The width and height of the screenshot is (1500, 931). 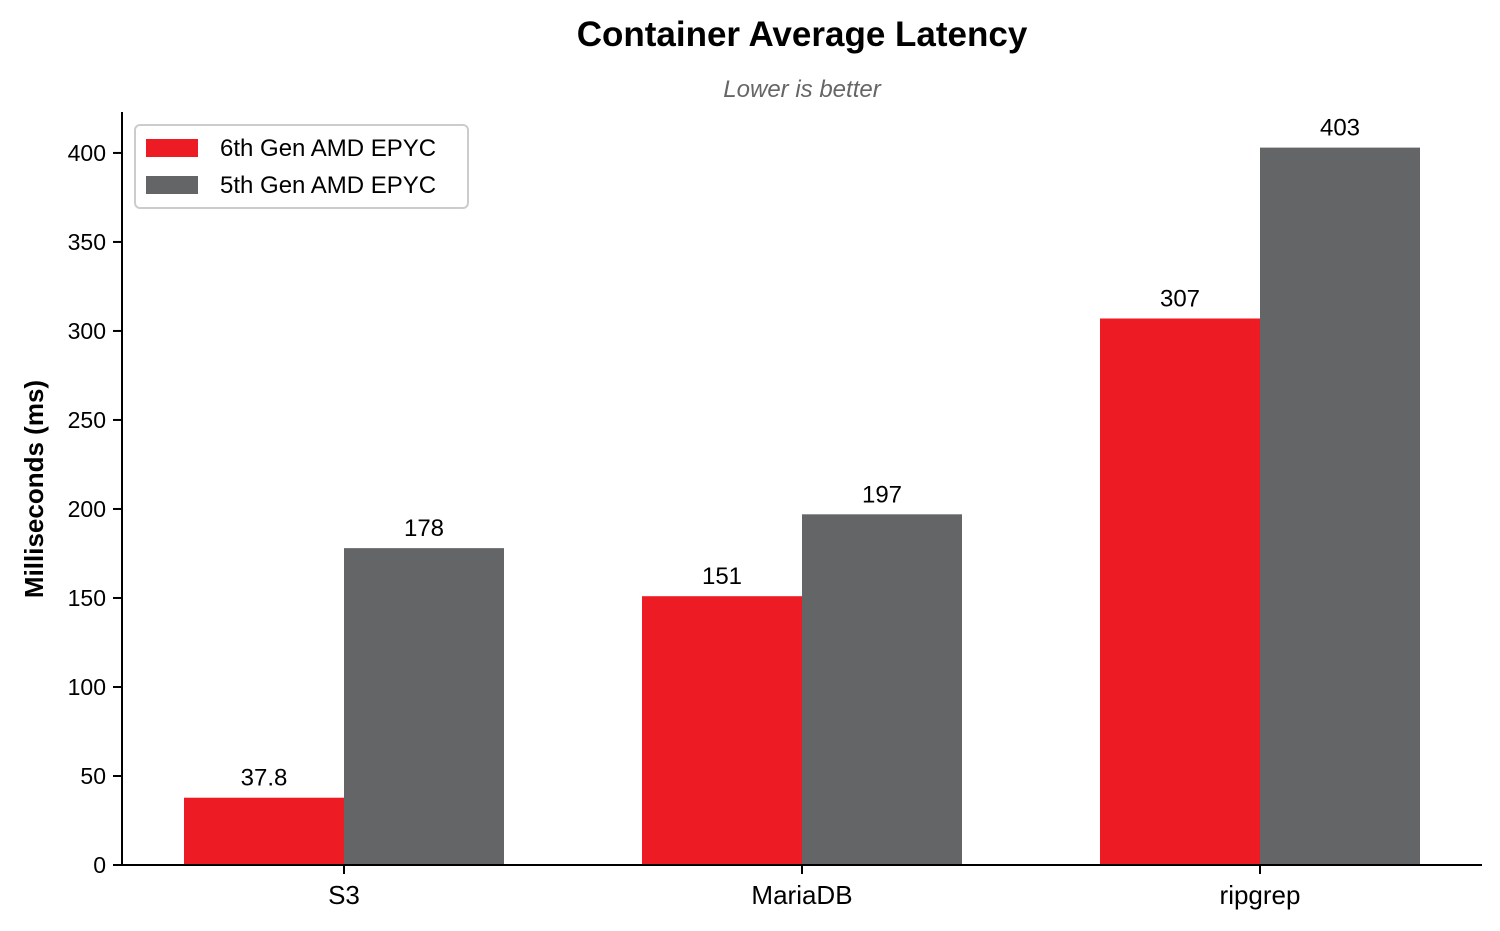 I want to click on data-label: 403, so click(x=1340, y=128).